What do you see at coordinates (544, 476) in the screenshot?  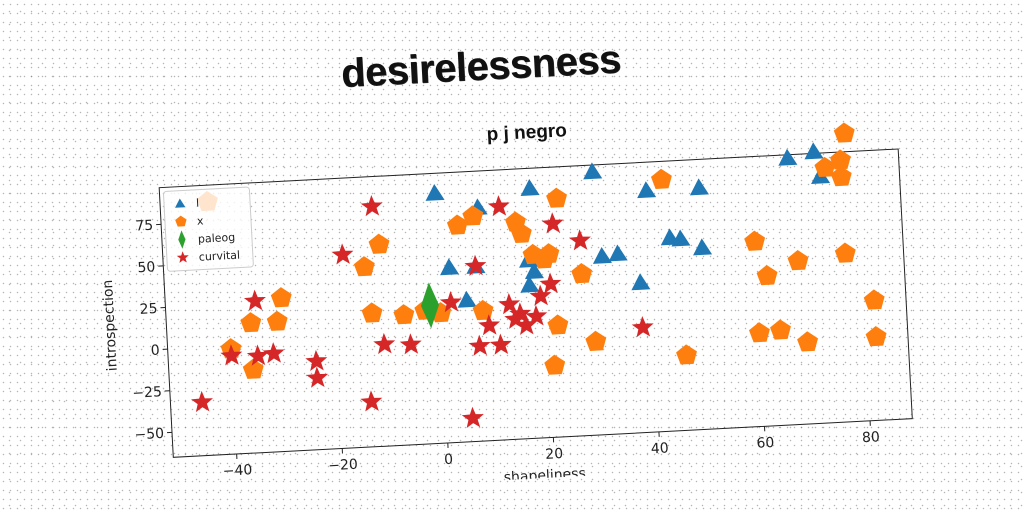 I see `x-axis-label: shapeliness` at bounding box center [544, 476].